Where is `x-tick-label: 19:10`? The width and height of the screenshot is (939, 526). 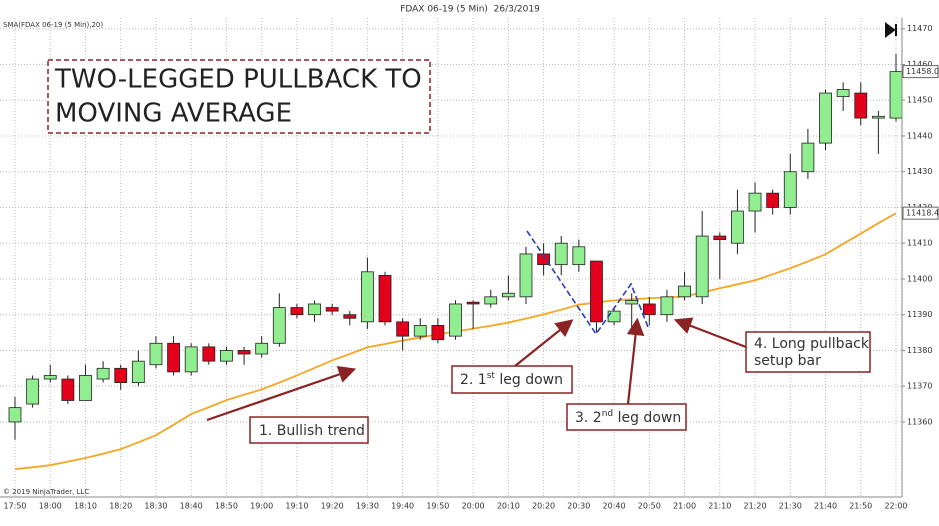
x-tick-label: 19:10 is located at coordinates (296, 506).